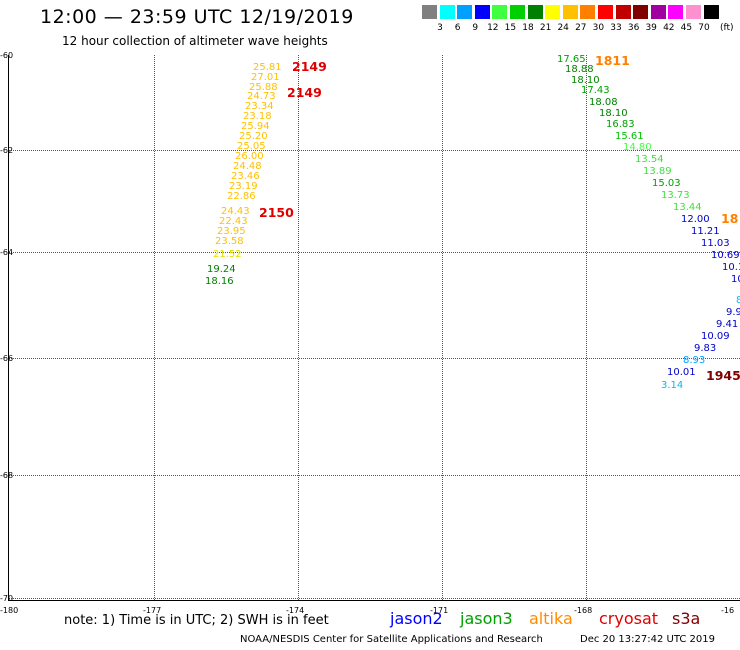 The image size is (740, 650). What do you see at coordinates (579, 69) in the screenshot?
I see `wave-height-label: 18.88` at bounding box center [579, 69].